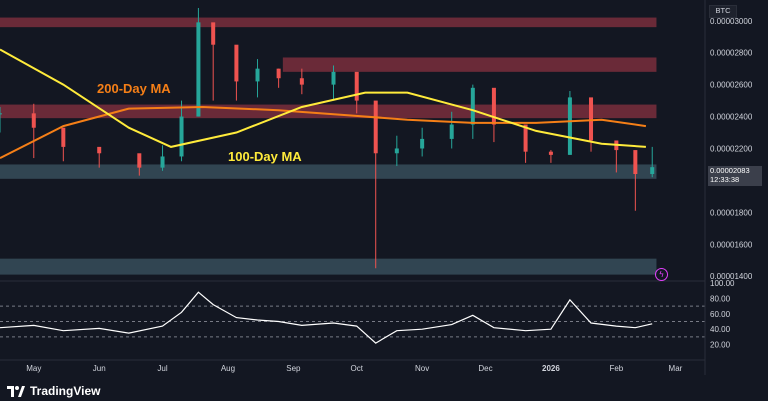  I want to click on time-tick-label: Dec, so click(485, 368).